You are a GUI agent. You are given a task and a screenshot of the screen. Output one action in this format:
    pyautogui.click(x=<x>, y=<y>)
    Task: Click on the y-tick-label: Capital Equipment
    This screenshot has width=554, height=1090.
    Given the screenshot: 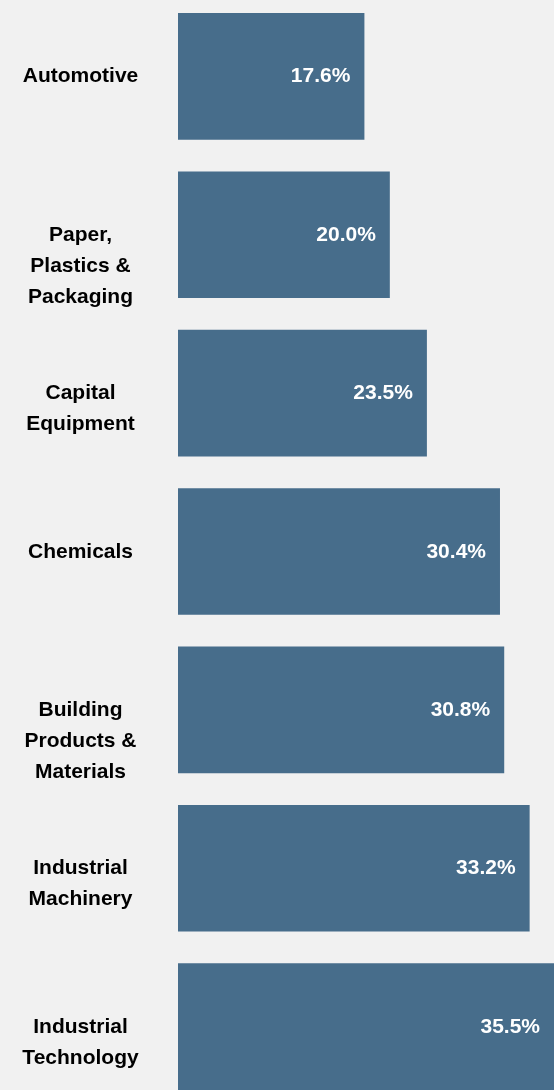 What is the action you would take?
    pyautogui.click(x=80, y=407)
    